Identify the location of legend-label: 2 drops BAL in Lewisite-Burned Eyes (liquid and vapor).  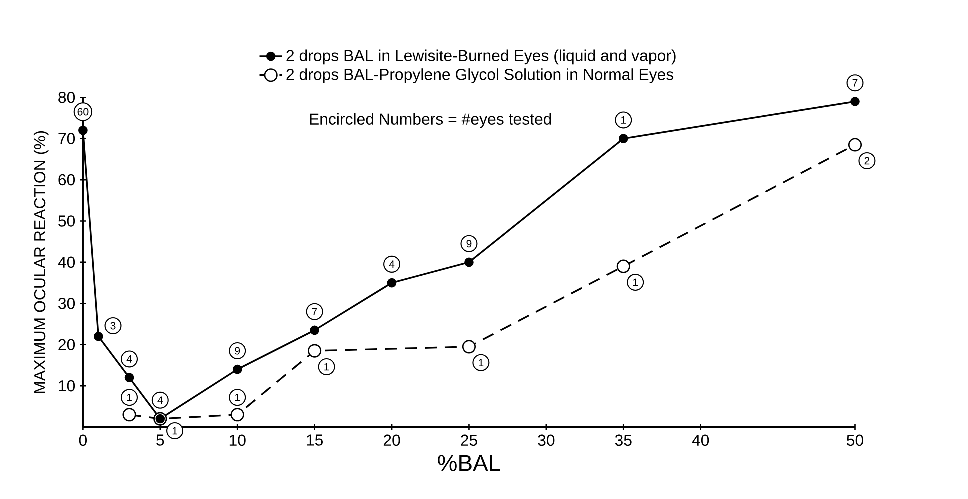
(481, 57).